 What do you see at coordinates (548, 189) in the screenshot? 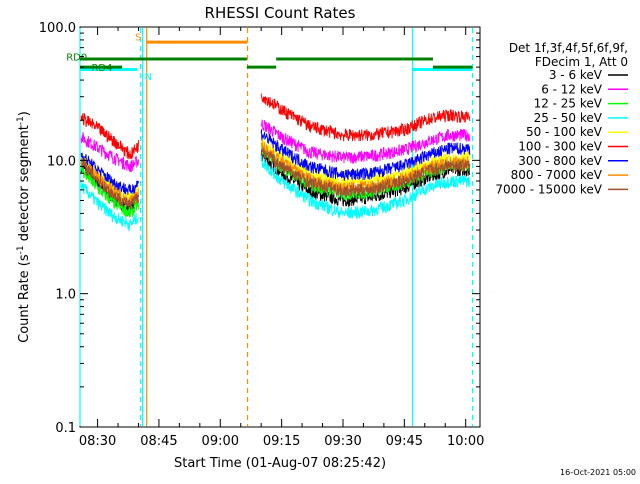
I see `legend-label: 7000 - 15000 keV` at bounding box center [548, 189].